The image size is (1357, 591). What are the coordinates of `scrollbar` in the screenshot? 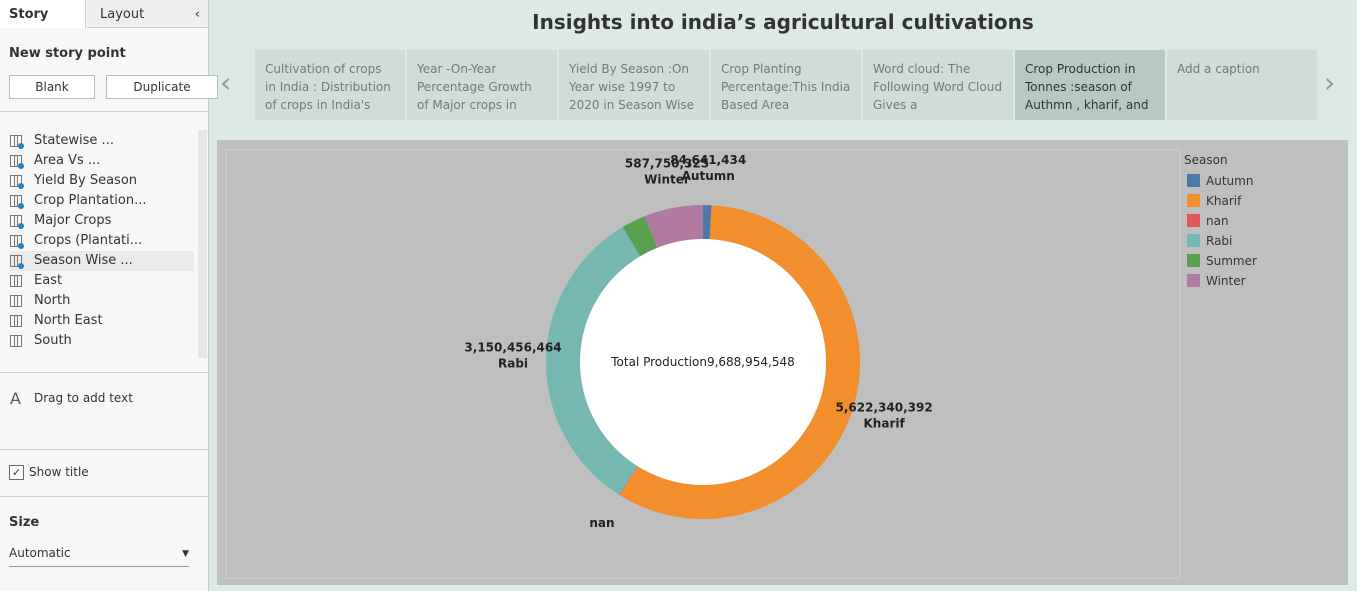 It's located at (202, 244).